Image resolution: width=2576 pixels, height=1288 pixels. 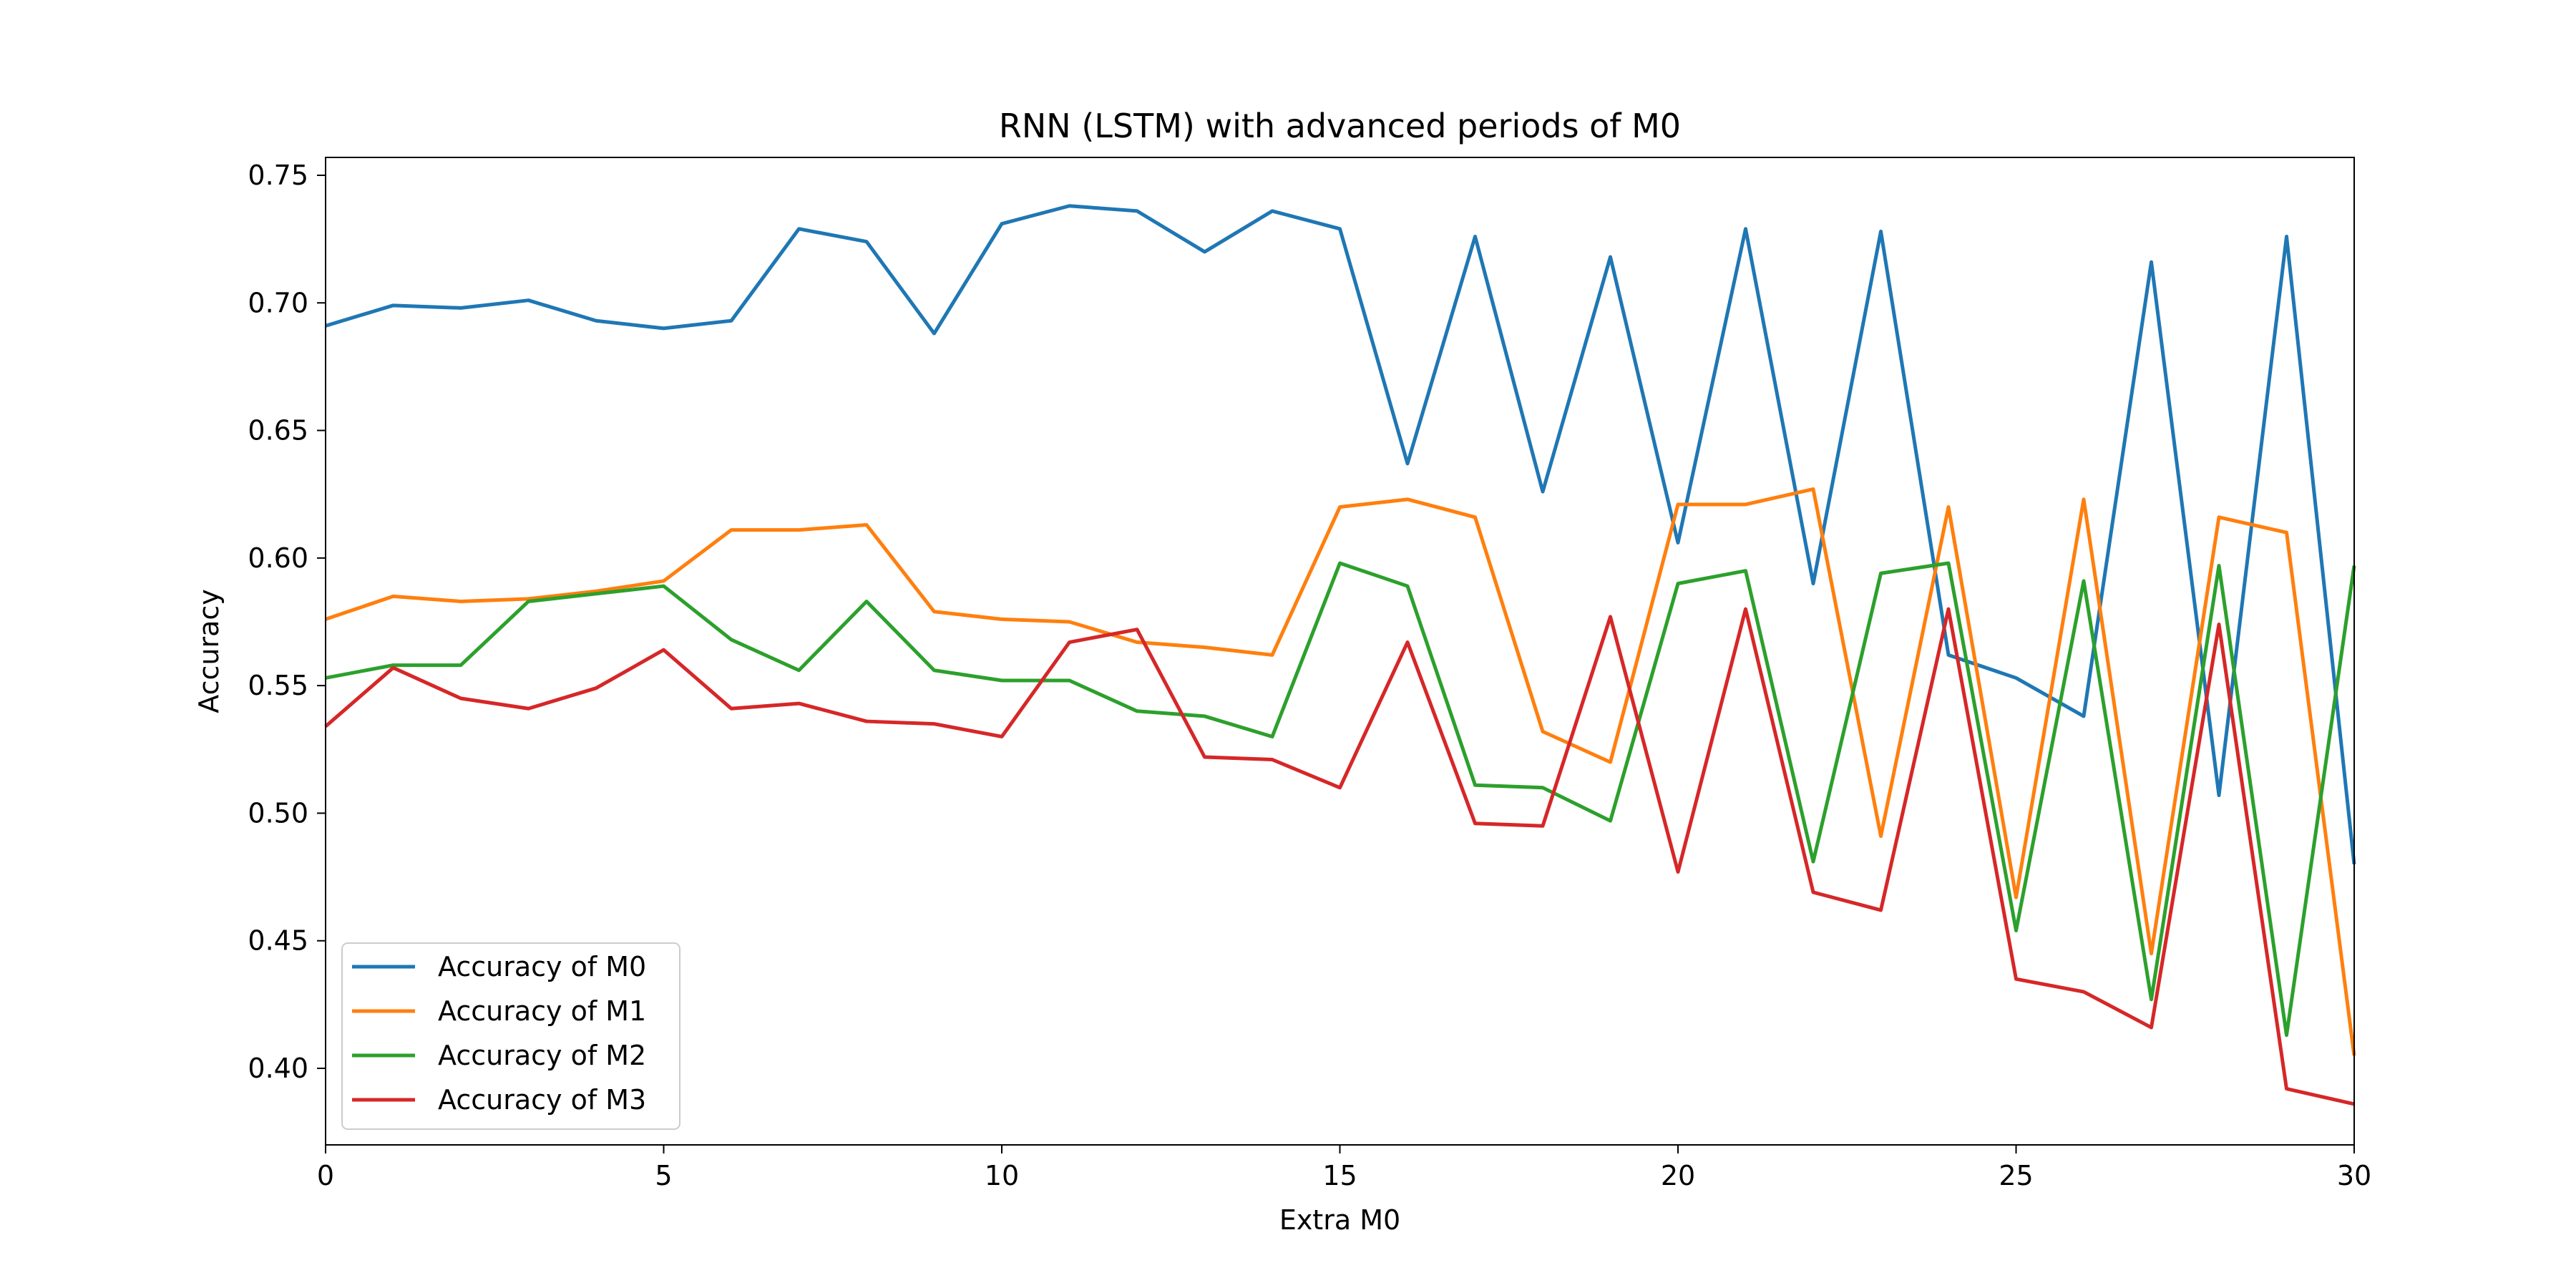 What do you see at coordinates (278, 175) in the screenshot?
I see `y-tick-label: 0.75` at bounding box center [278, 175].